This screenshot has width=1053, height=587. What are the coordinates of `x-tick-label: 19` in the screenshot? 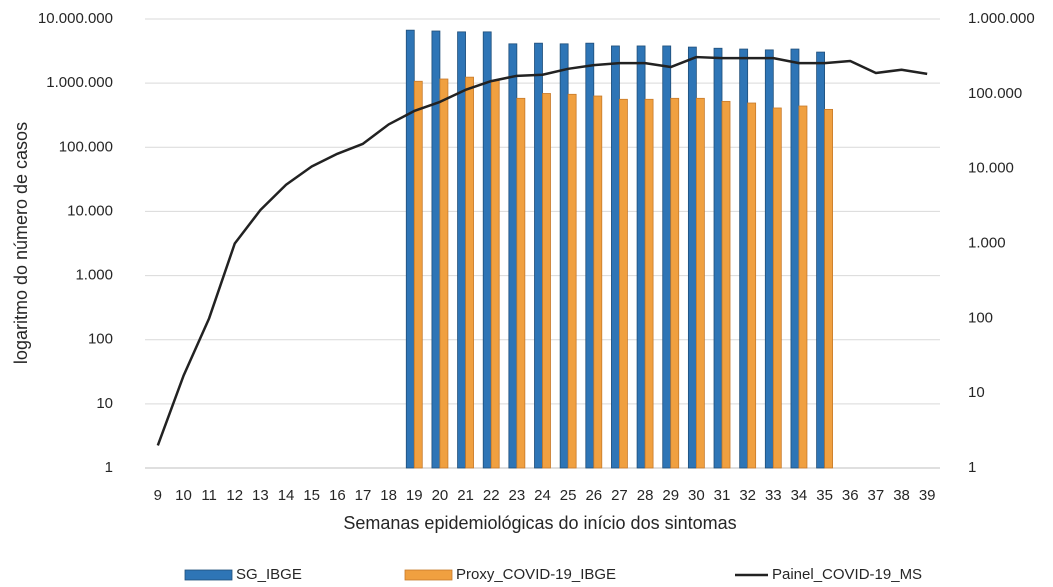 It's located at (414, 495).